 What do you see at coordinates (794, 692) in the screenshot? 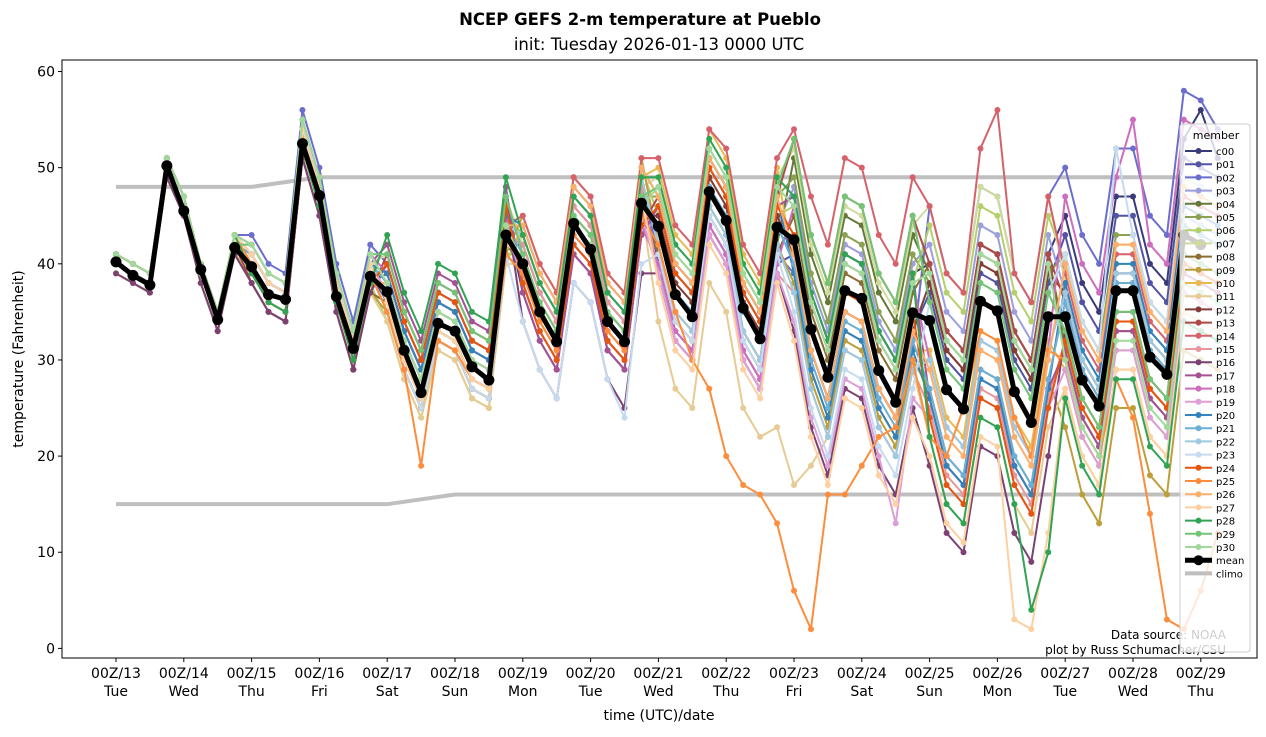
I see `x-tick-day-label: Fri` at bounding box center [794, 692].